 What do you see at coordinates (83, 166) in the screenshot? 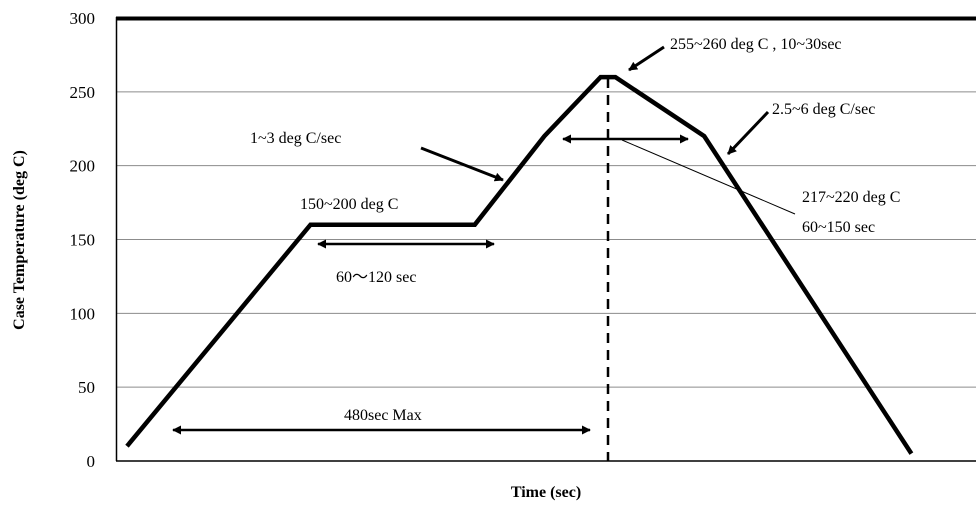
I see `y-tick-label: 200` at bounding box center [83, 166].